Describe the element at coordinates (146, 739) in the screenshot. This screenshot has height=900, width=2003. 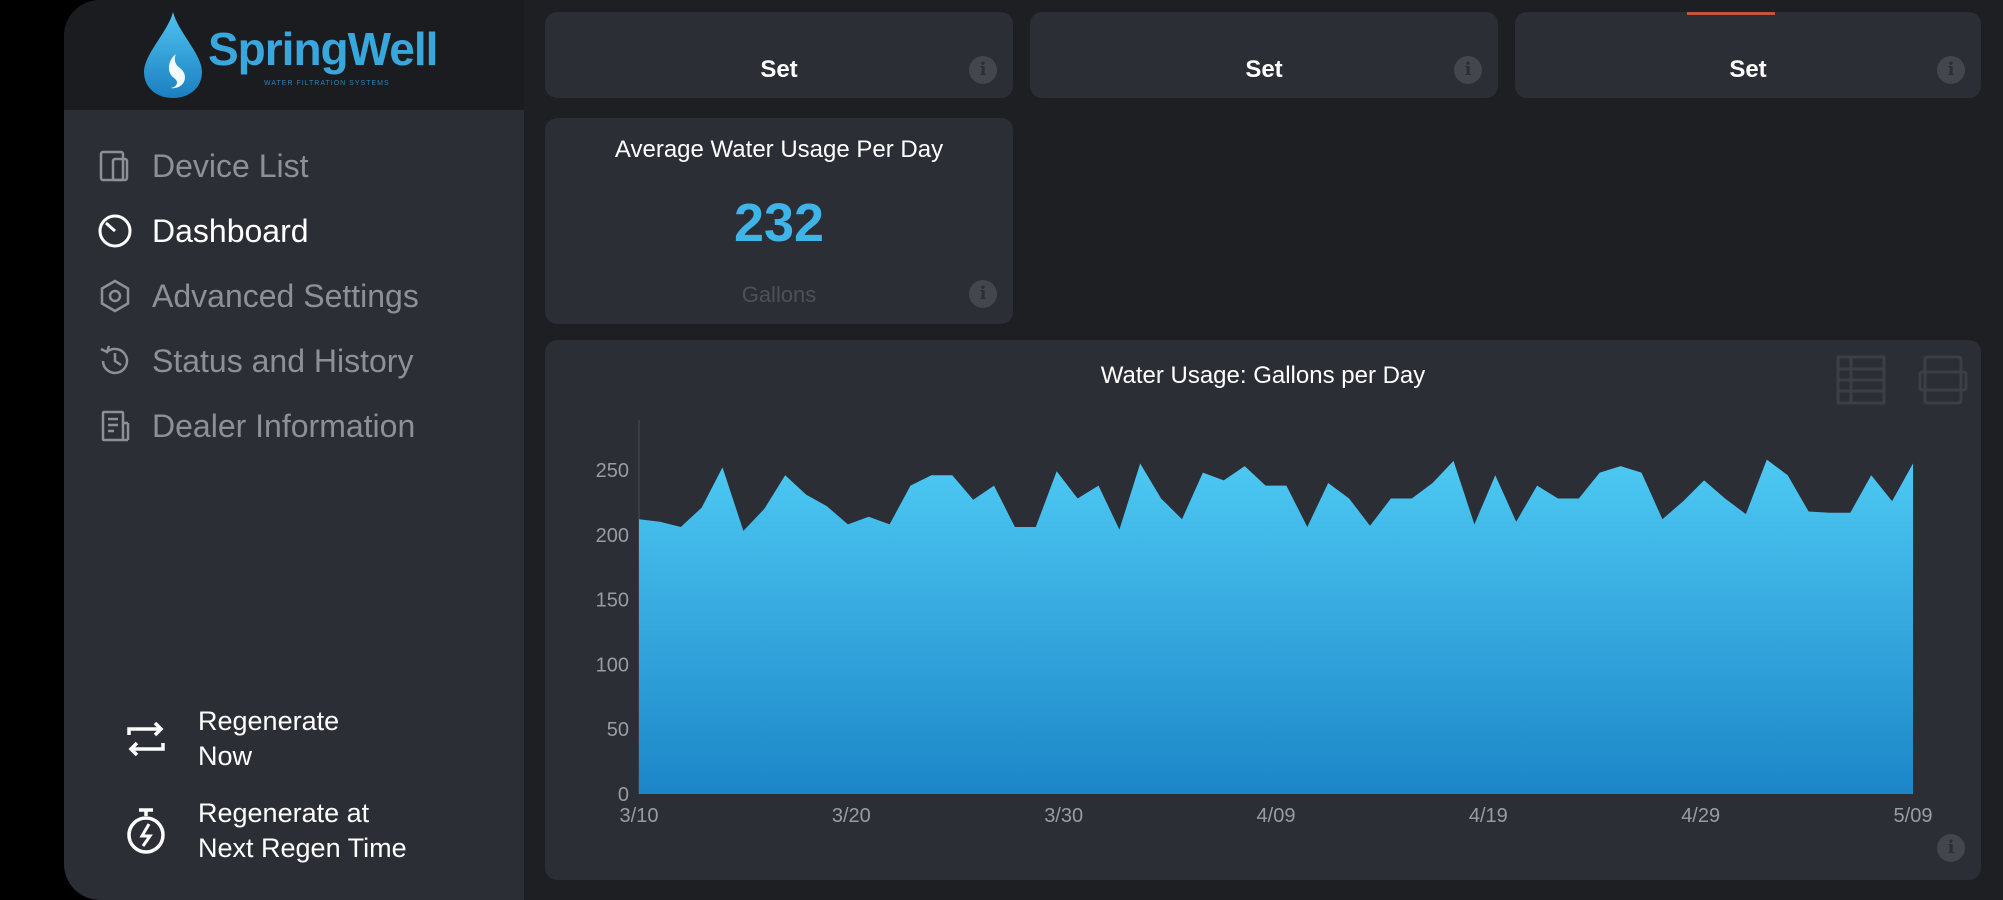
I see `regenerate-icon` at that location.